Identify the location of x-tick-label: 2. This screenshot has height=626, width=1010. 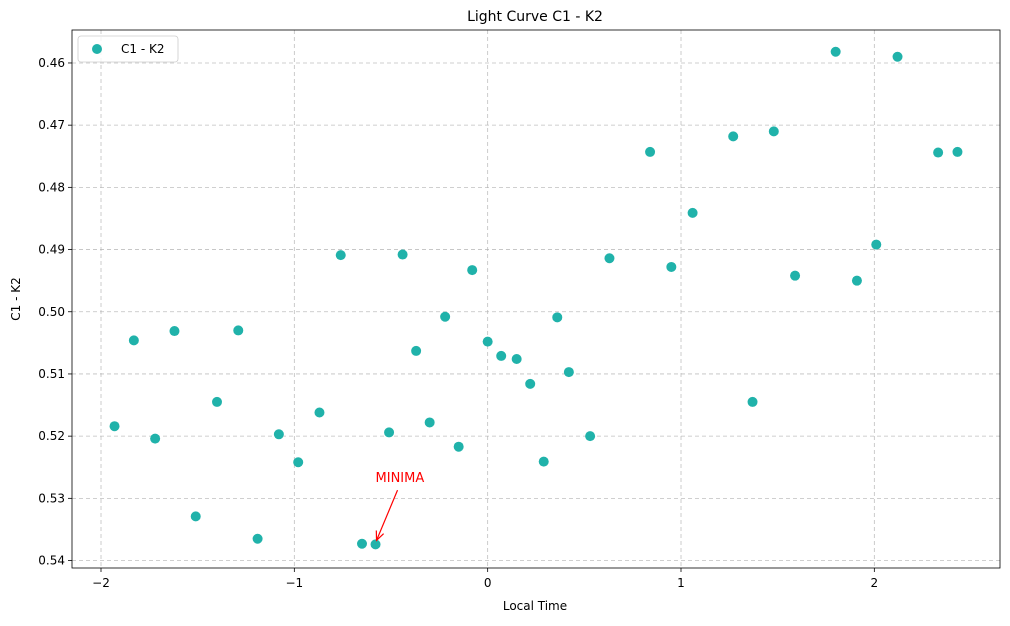
(875, 583).